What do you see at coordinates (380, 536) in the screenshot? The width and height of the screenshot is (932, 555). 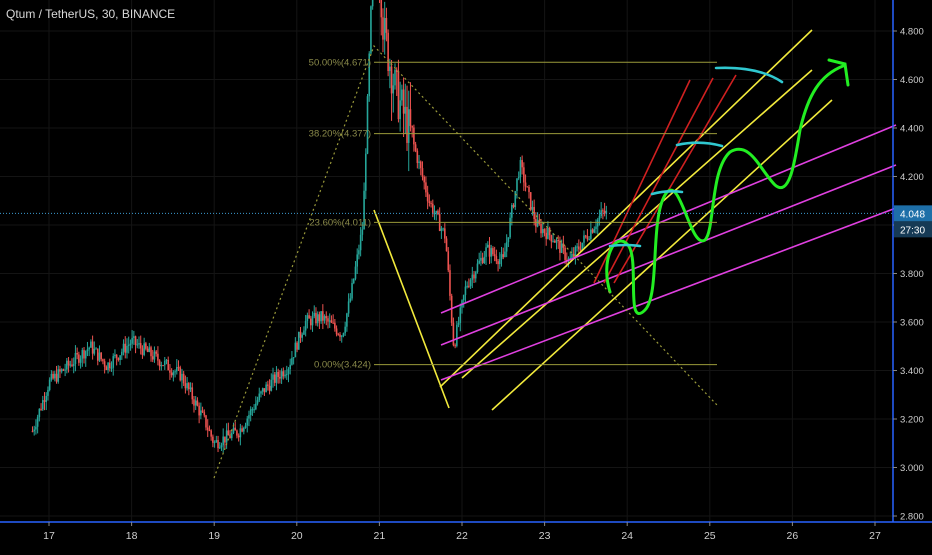 I see `time-tick-label: 21` at bounding box center [380, 536].